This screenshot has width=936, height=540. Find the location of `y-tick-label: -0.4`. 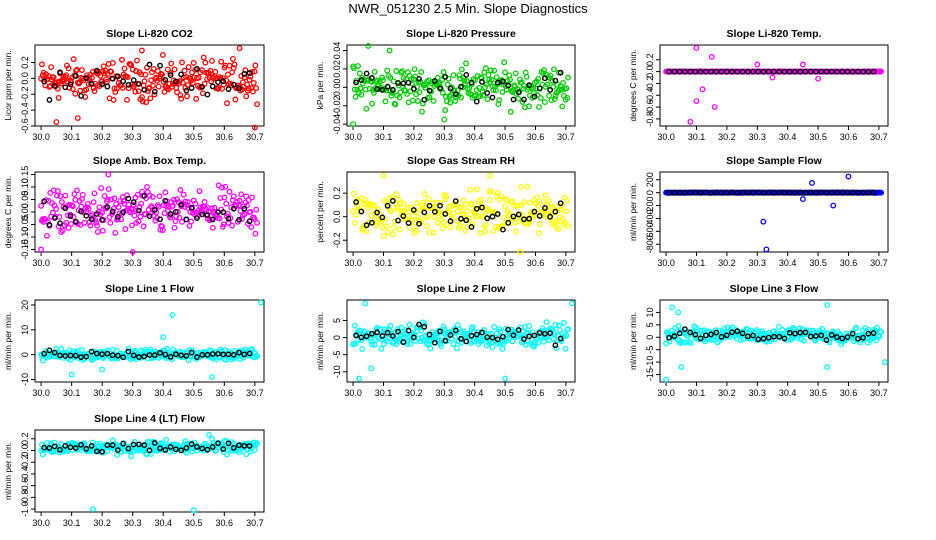

y-tick-label: -0.4 is located at coordinates (650, 95).